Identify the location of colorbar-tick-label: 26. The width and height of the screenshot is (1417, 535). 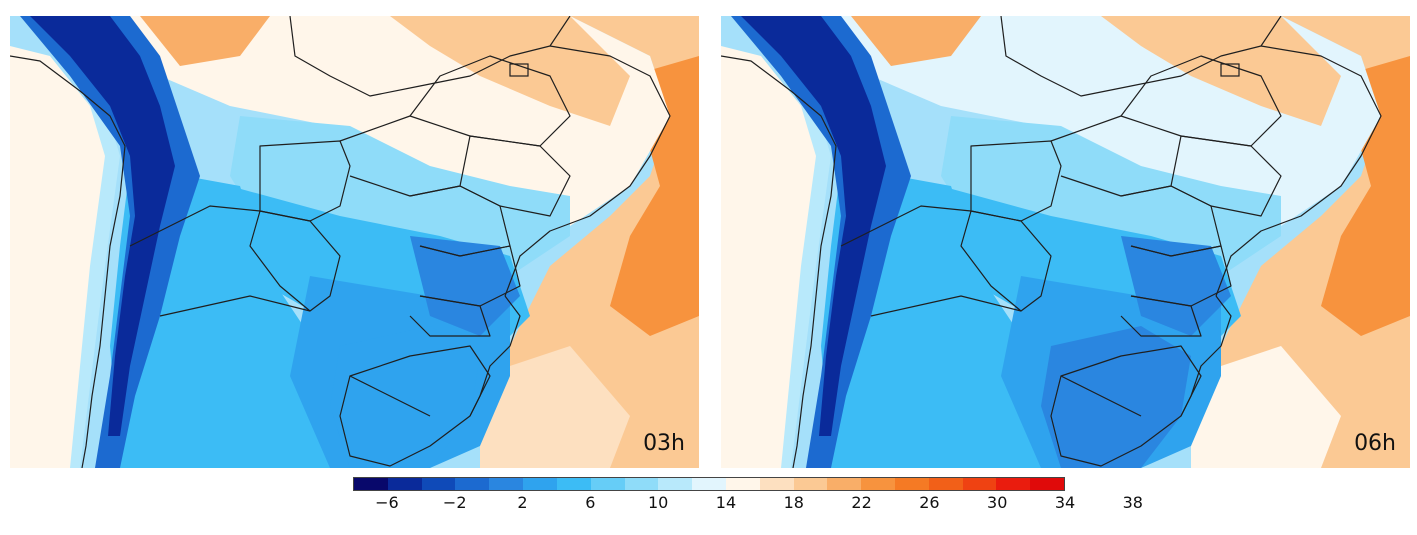
(929, 502).